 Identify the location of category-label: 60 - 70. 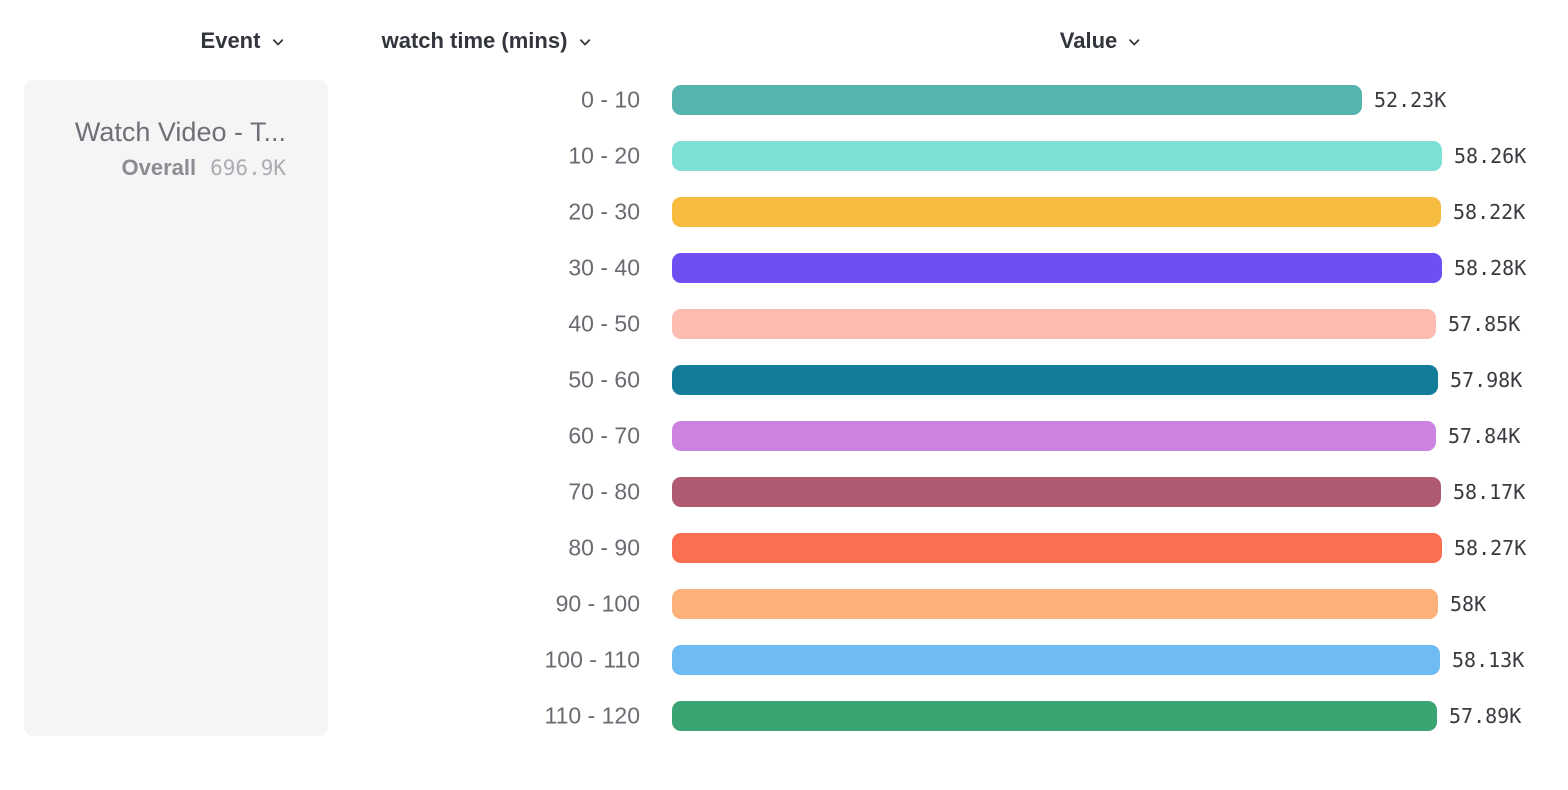
(604, 435).